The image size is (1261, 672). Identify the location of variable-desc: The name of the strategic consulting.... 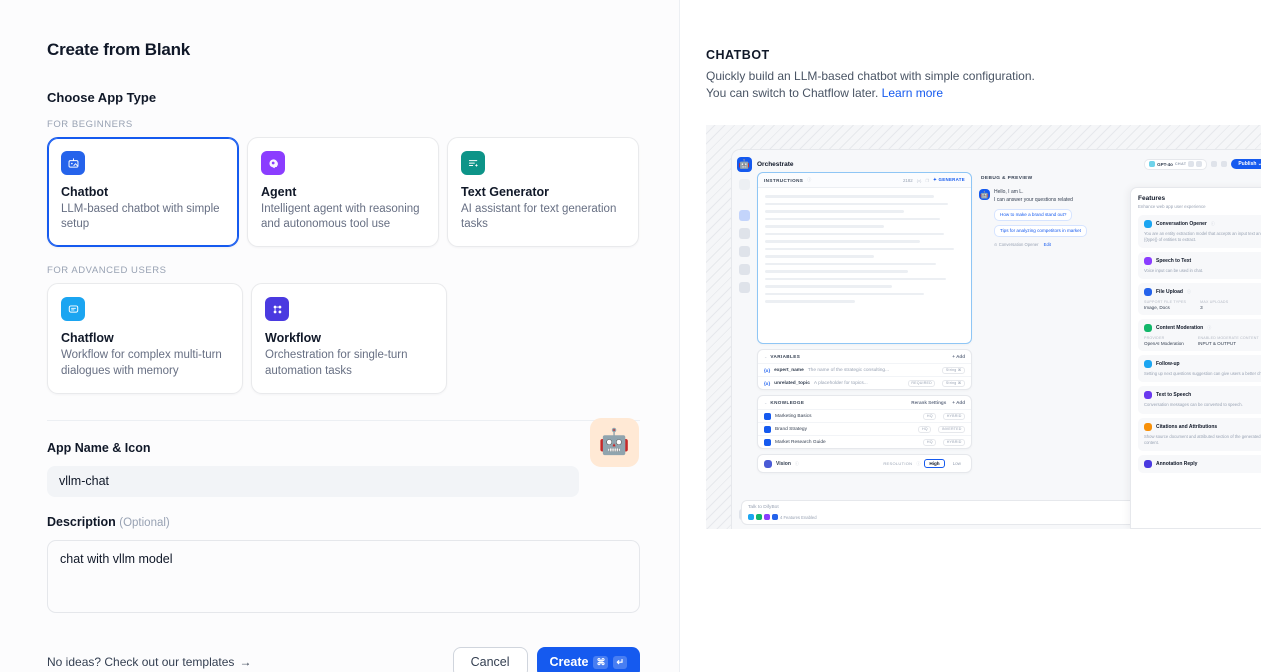
(848, 370).